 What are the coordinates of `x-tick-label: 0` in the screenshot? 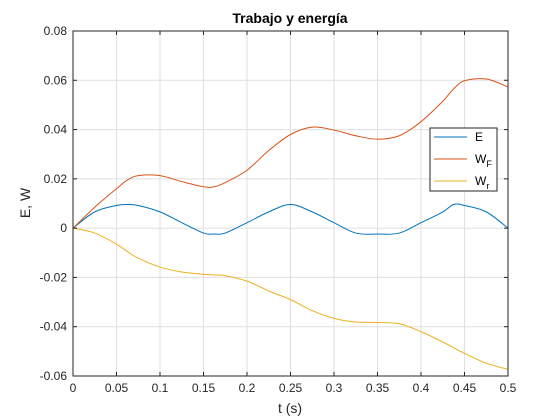 It's located at (73, 388).